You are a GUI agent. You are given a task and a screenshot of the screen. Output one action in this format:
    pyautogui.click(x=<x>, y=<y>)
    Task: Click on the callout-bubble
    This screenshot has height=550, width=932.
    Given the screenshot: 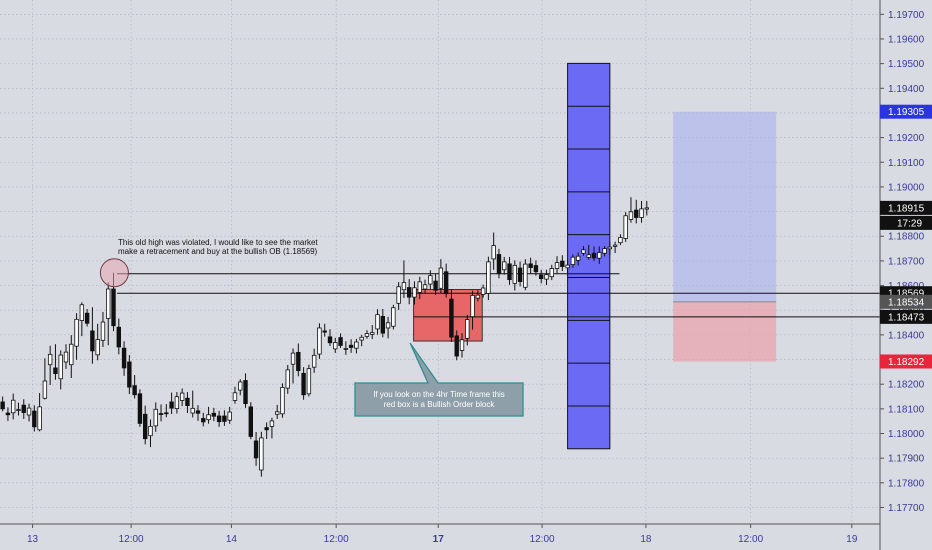 What is the action you would take?
    pyautogui.click(x=439, y=379)
    